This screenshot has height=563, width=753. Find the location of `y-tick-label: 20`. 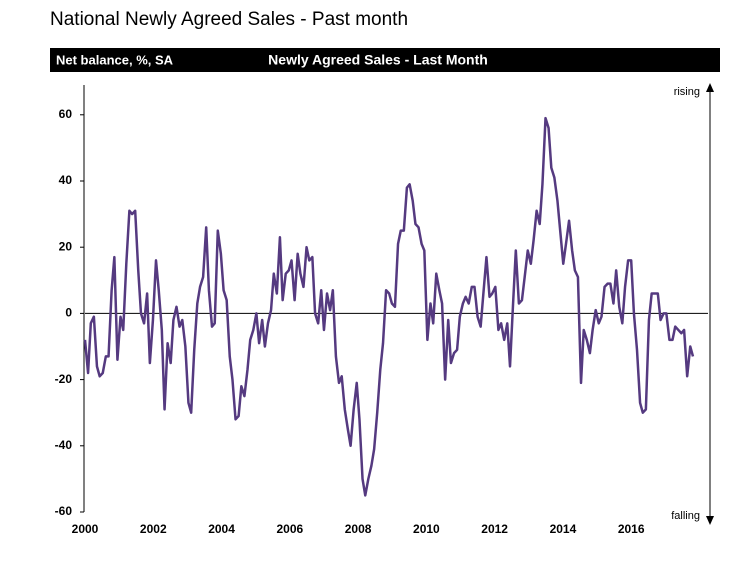

y-tick-label: 20 is located at coordinates (66, 246).